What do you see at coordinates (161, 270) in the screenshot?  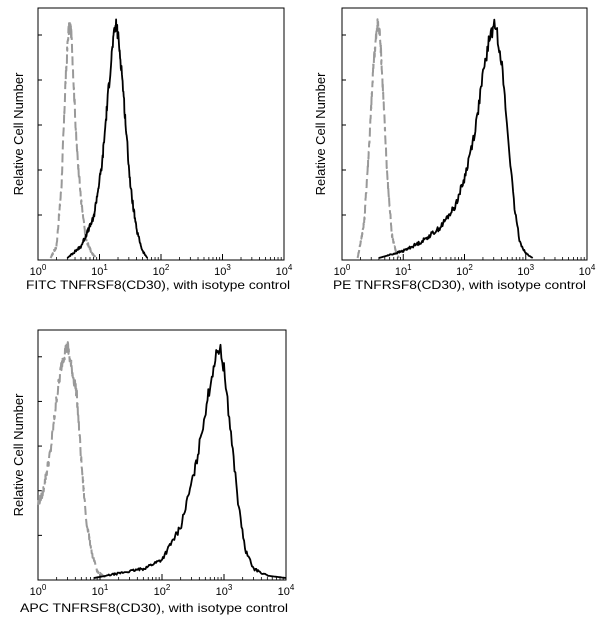 I see `fitc-x-tick-label: 10²` at bounding box center [161, 270].